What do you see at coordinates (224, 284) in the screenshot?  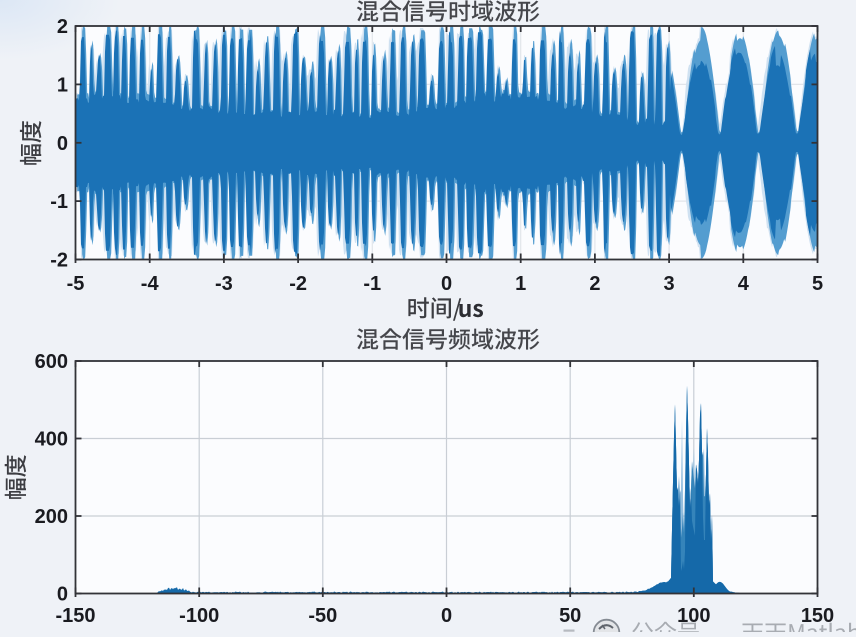 I see `svg-text: -3` at bounding box center [224, 284].